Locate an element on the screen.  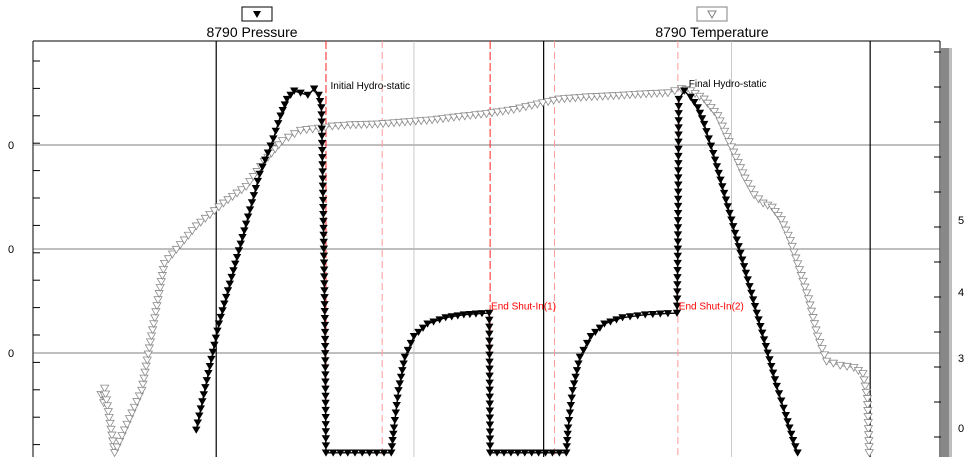
right-tick-label: 4 is located at coordinates (961, 293).